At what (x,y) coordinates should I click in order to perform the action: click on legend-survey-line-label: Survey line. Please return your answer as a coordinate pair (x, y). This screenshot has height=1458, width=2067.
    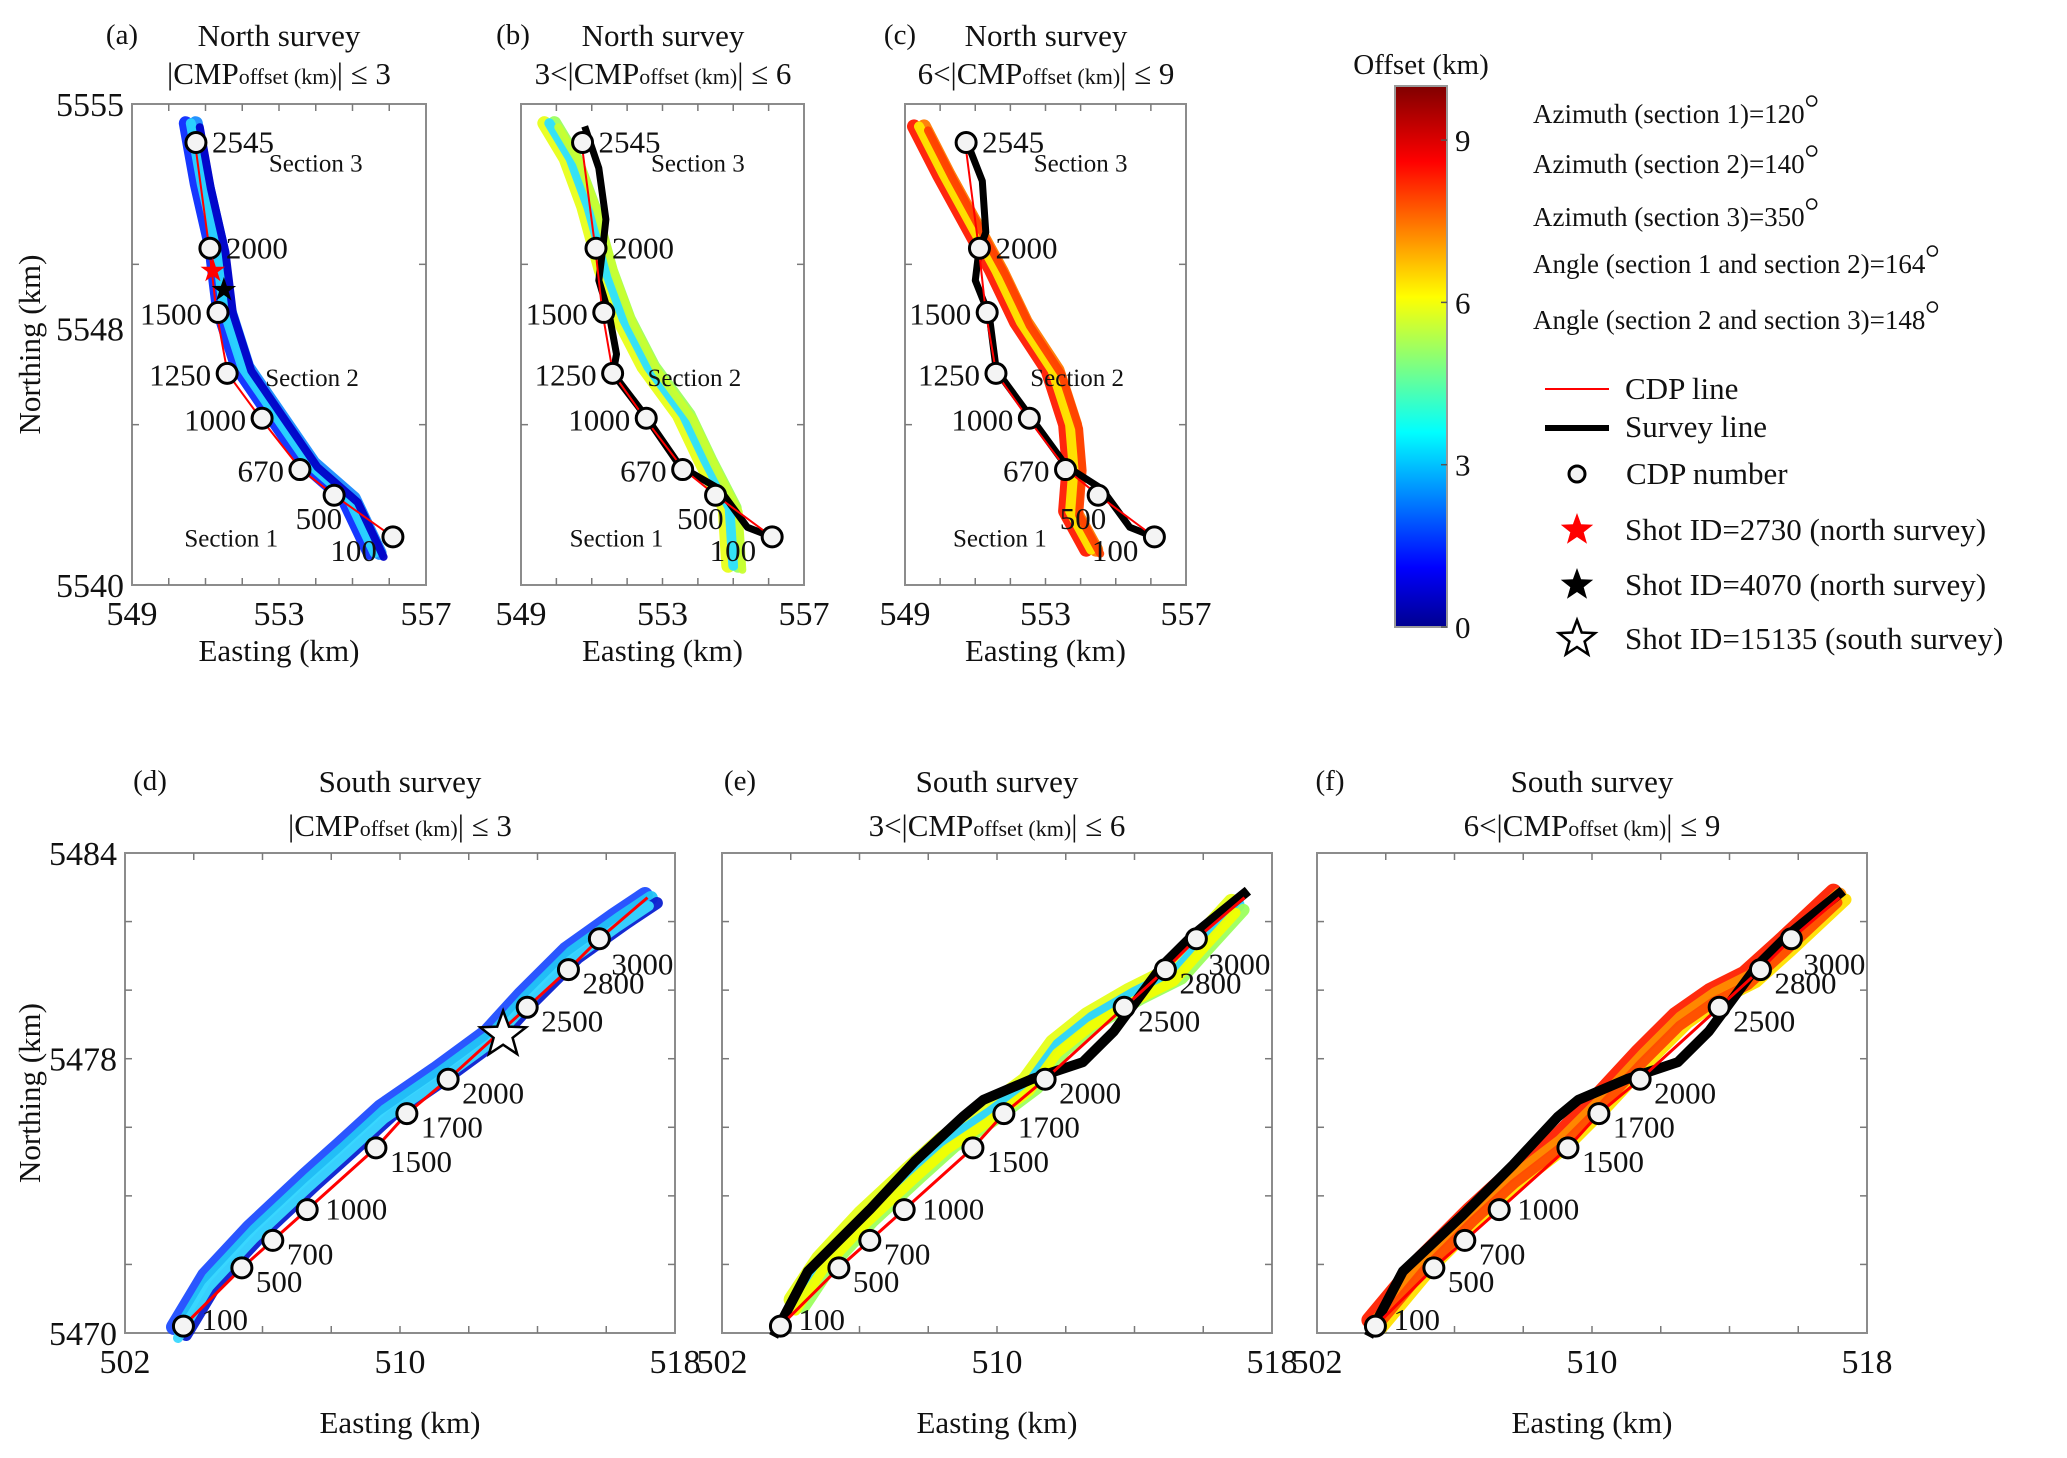
    Looking at the image, I should click on (1696, 426).